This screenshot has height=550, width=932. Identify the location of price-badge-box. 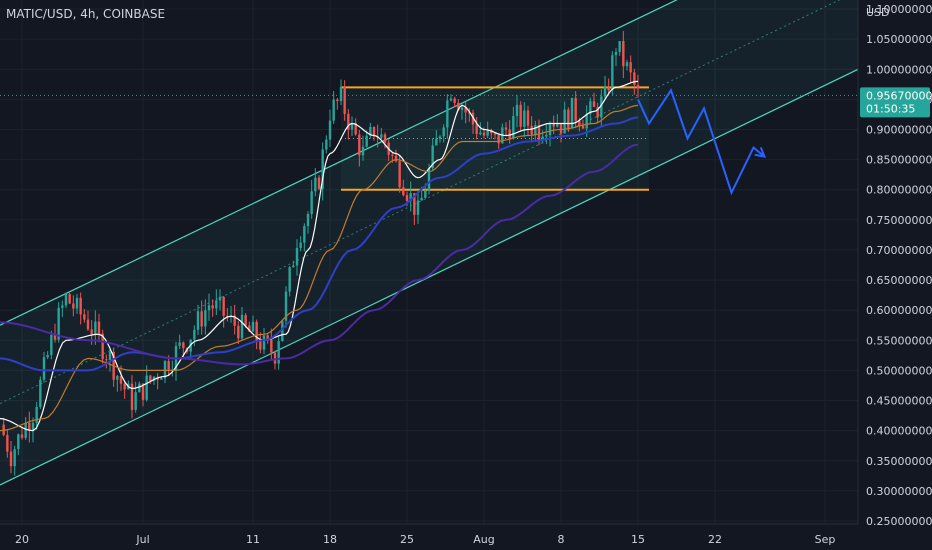
(895, 102).